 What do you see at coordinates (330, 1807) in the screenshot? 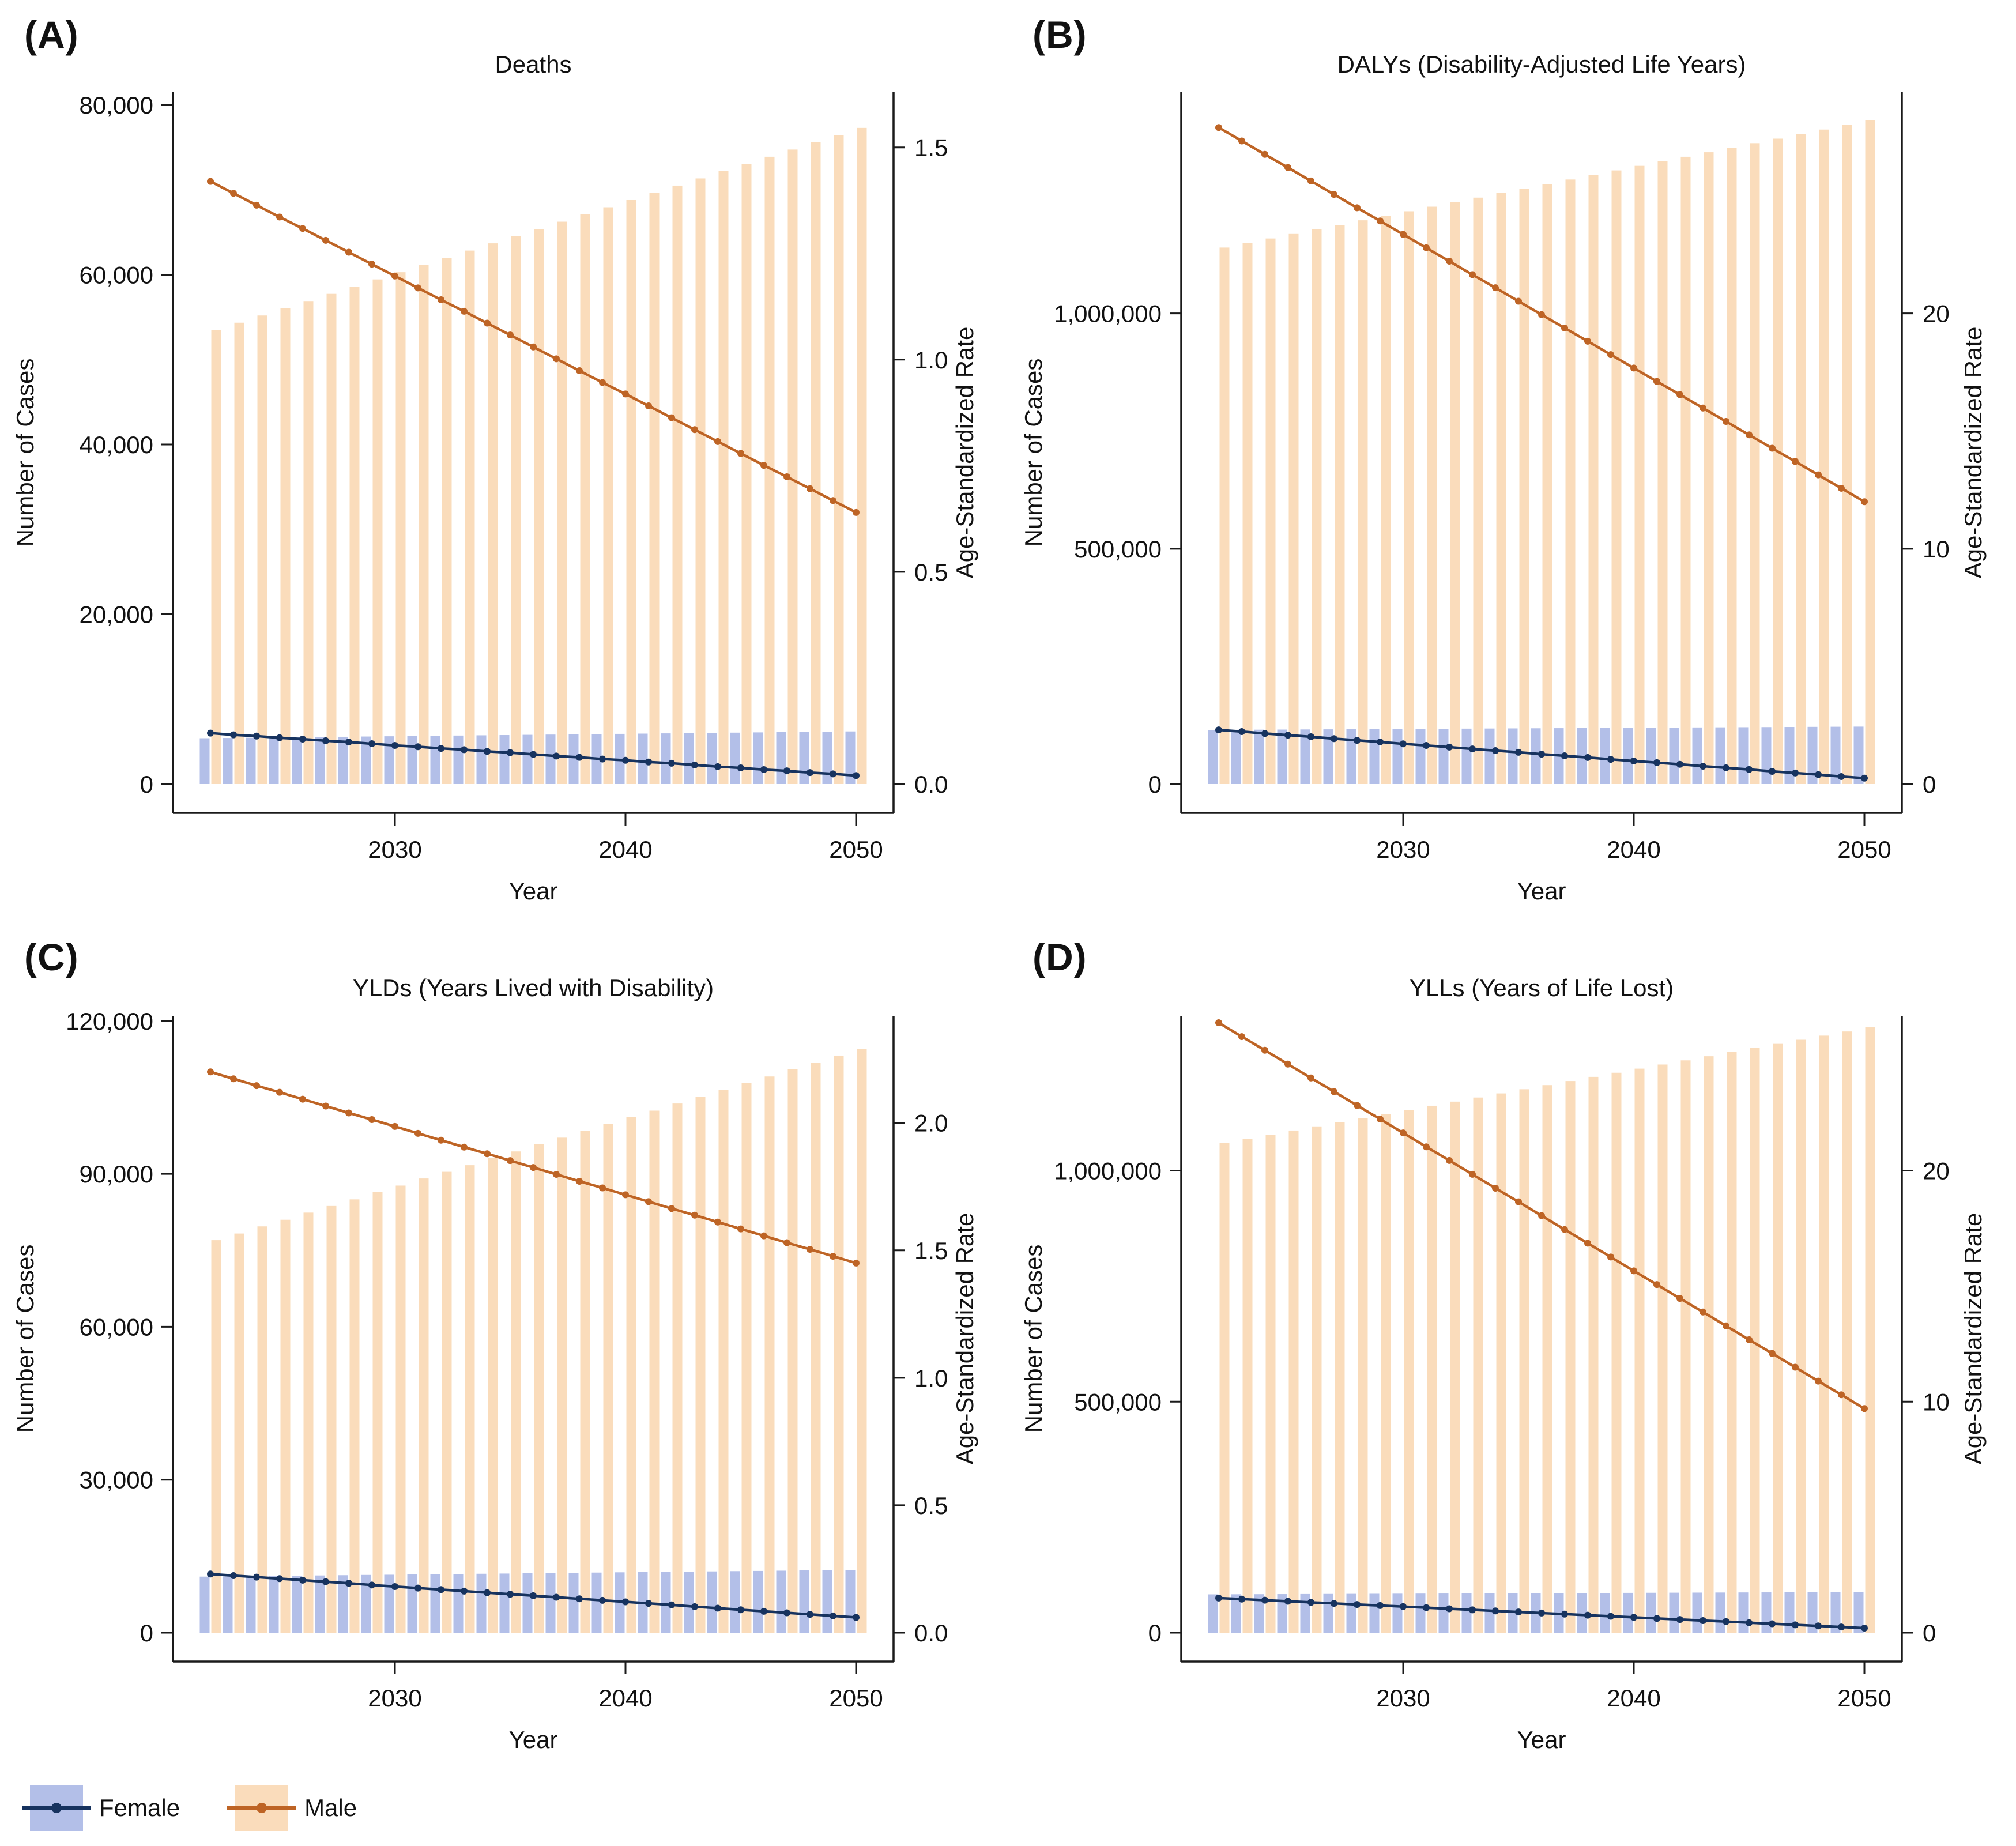
I see `legend-label-male: Male` at bounding box center [330, 1807].